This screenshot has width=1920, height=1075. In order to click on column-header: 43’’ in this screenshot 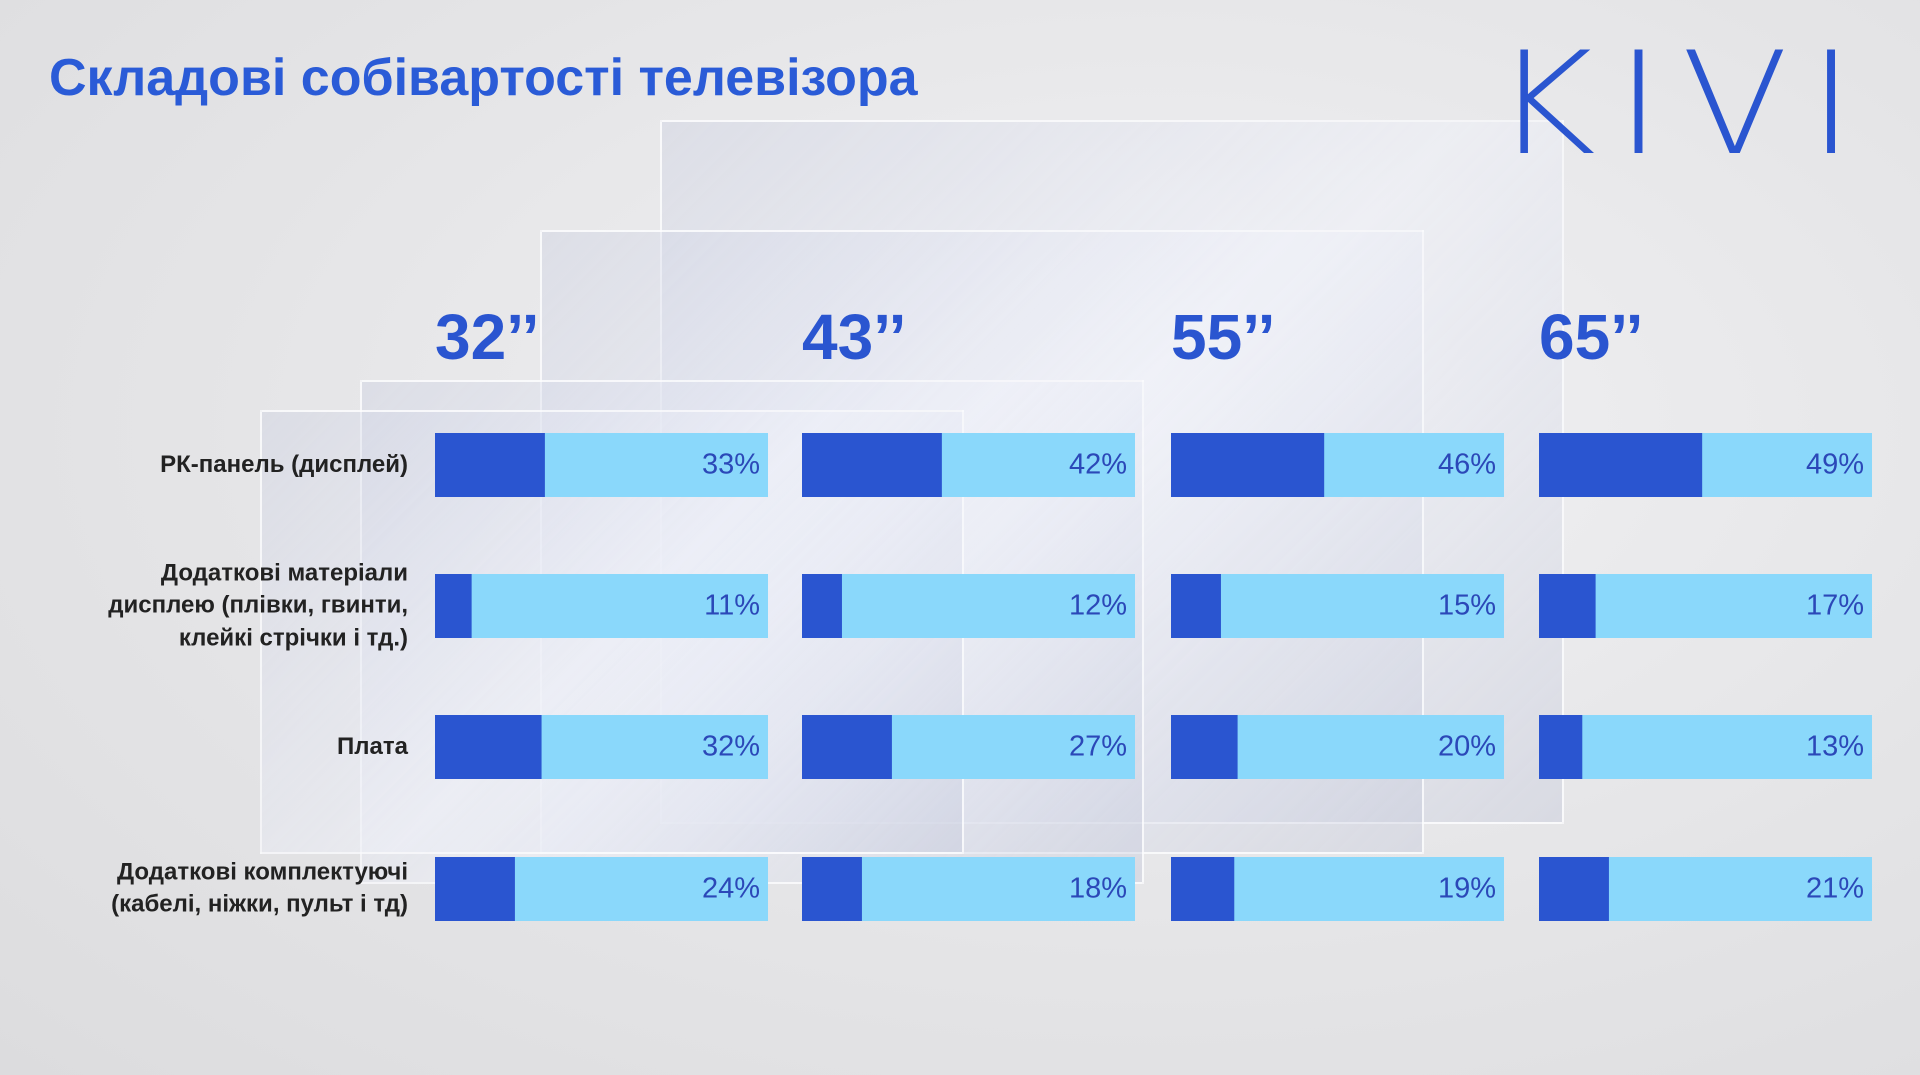, I will do `click(854, 337)`.